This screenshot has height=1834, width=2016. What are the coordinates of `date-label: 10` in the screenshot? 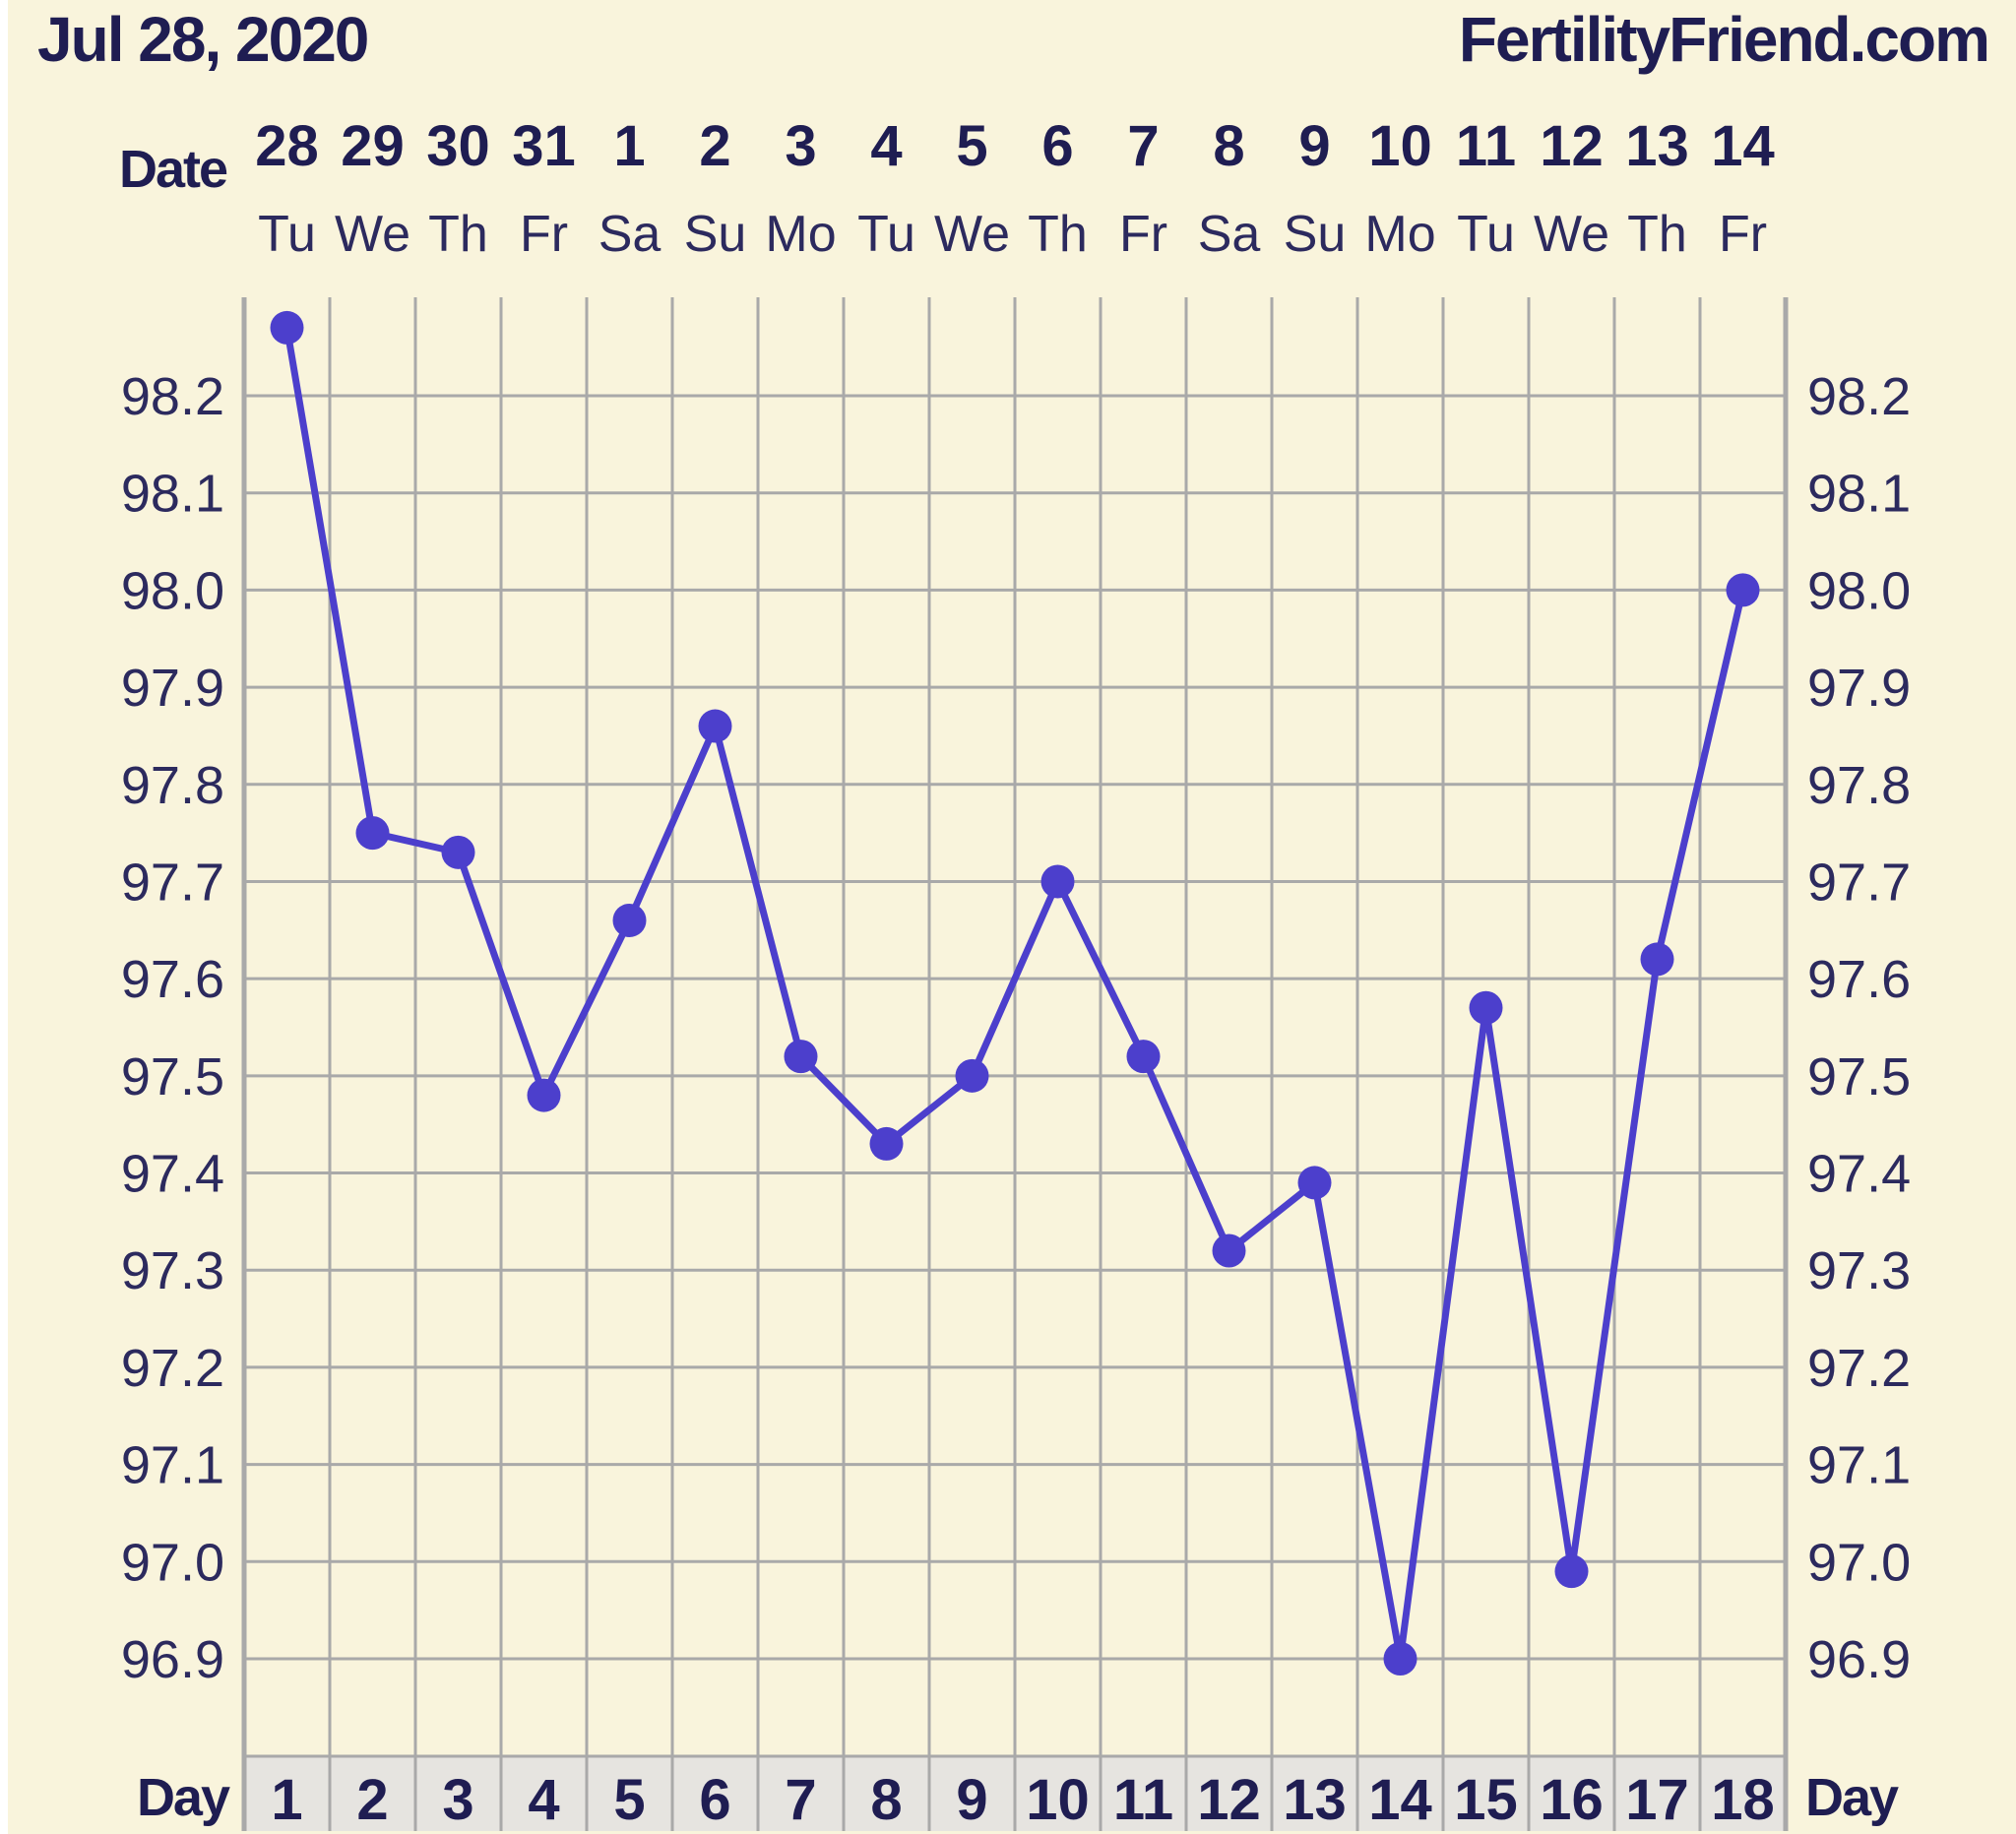 It's located at (1400, 146).